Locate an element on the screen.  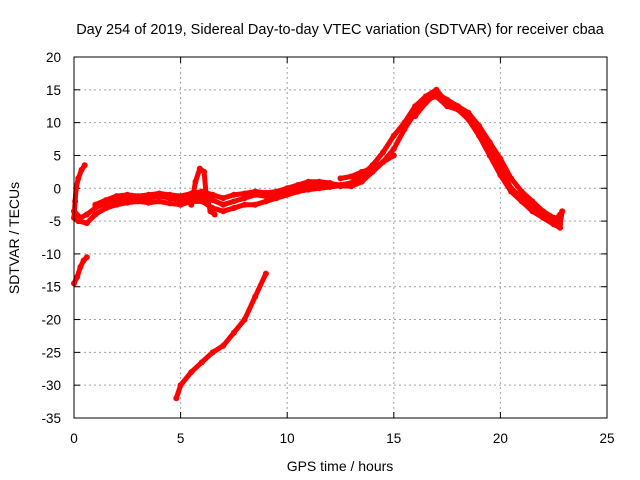
y-tick-label: 5 is located at coordinates (57, 155).